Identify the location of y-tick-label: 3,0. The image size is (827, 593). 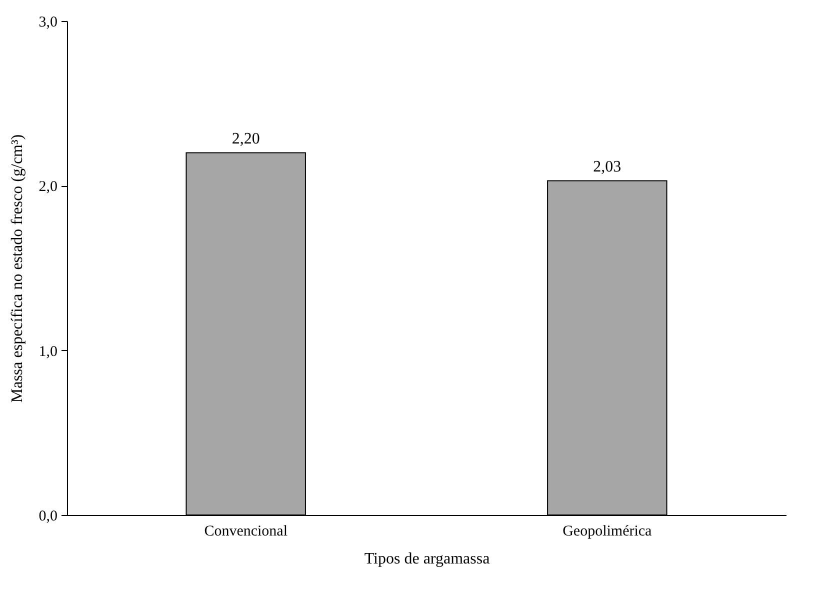
(48, 22).